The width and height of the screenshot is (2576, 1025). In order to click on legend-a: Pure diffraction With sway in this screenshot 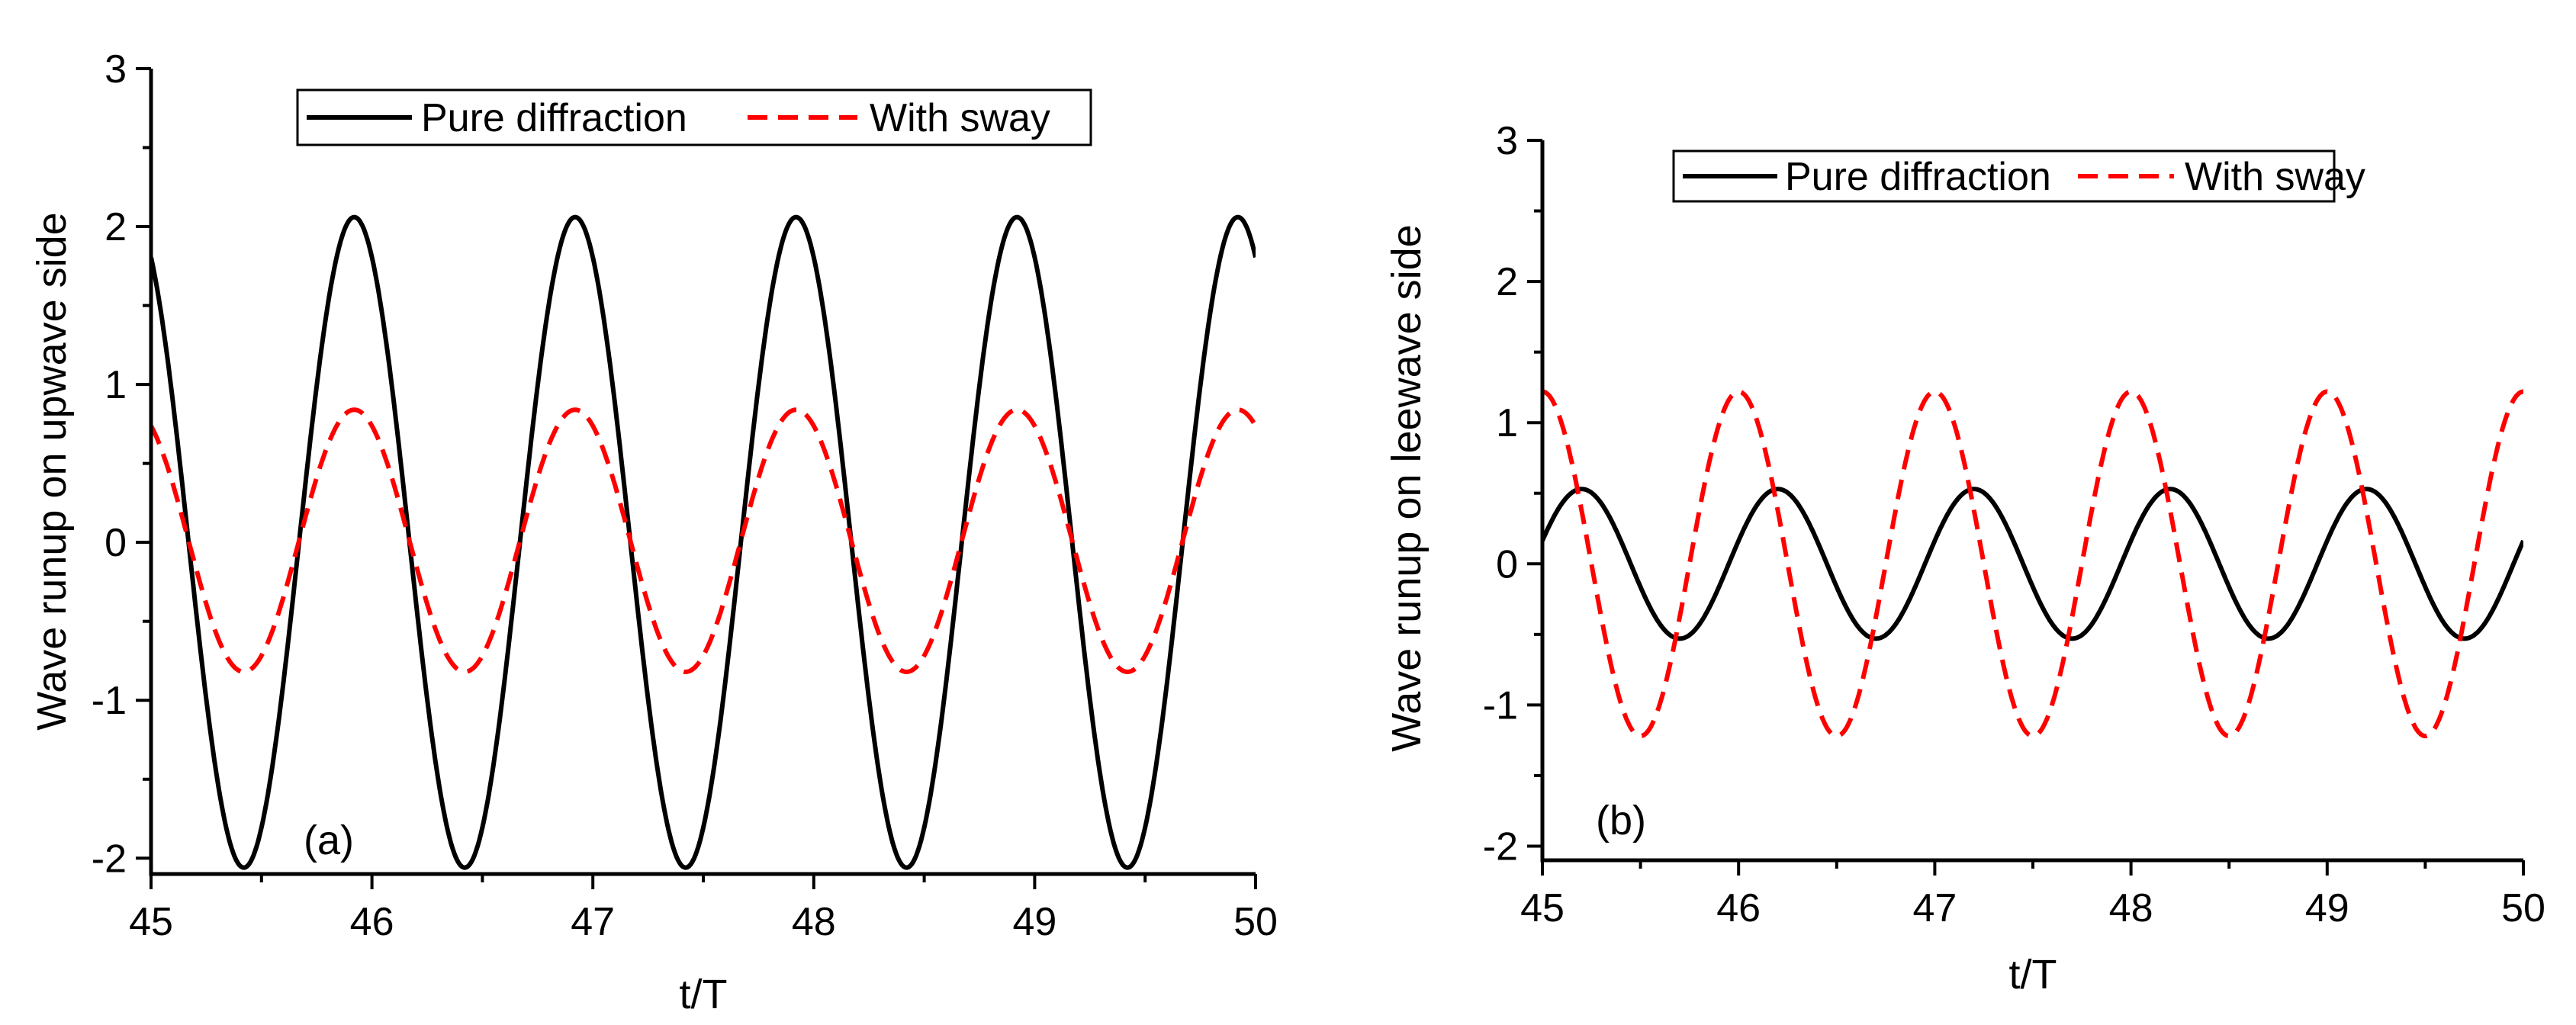, I will do `click(694, 117)`.